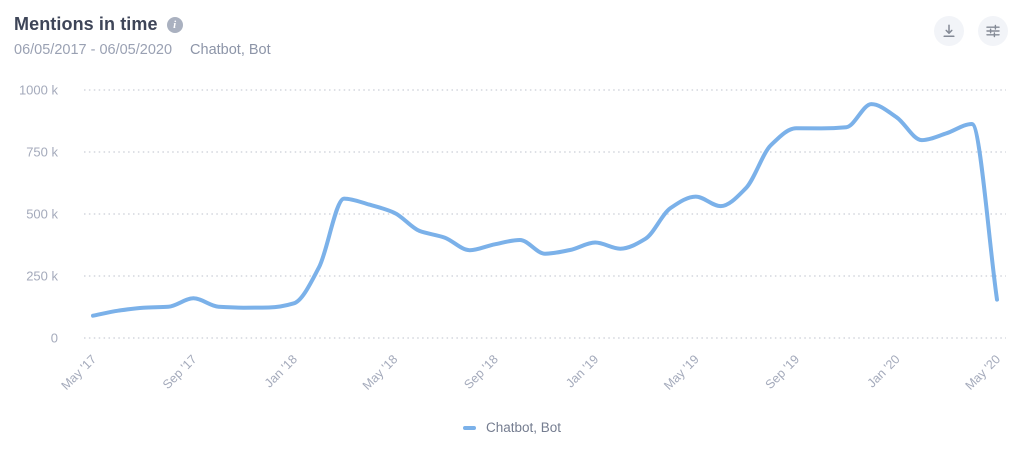 The image size is (1024, 456). I want to click on topics-label: Chatbot, Bot, so click(230, 50).